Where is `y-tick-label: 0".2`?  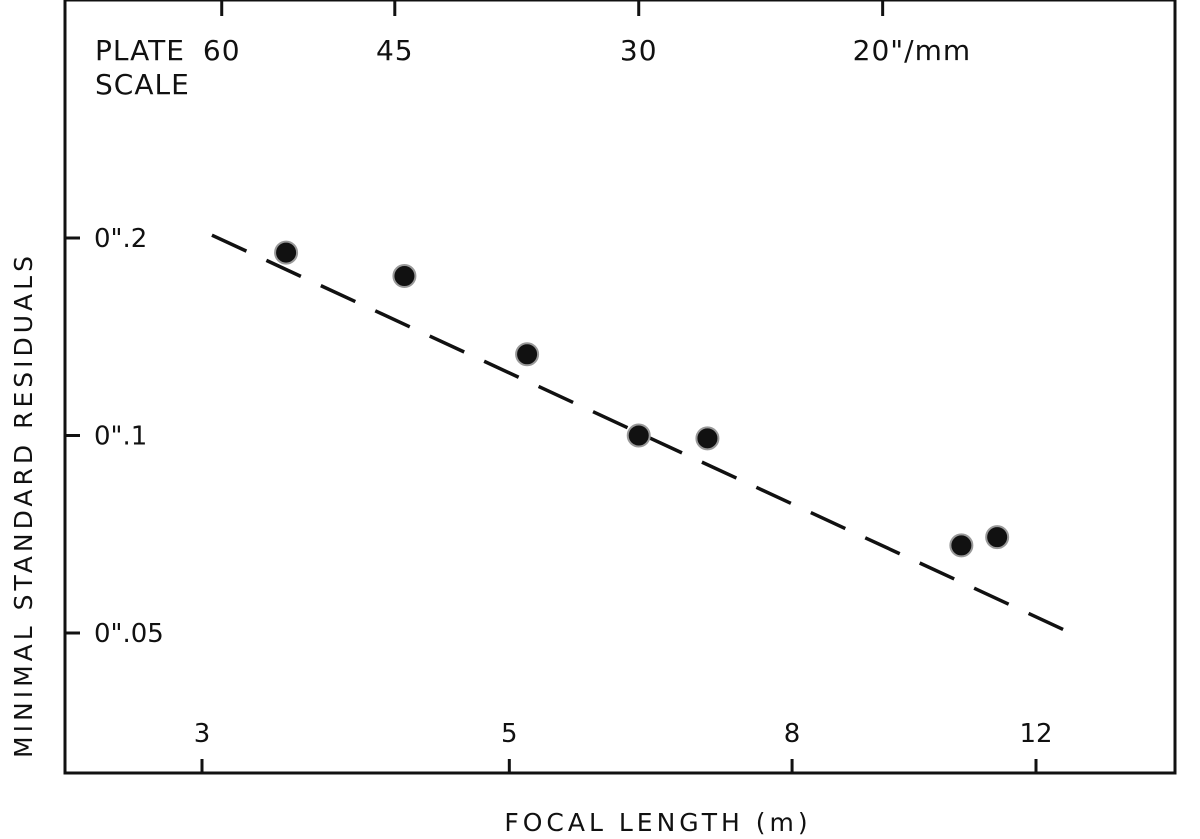
y-tick-label: 0".2 is located at coordinates (120, 239).